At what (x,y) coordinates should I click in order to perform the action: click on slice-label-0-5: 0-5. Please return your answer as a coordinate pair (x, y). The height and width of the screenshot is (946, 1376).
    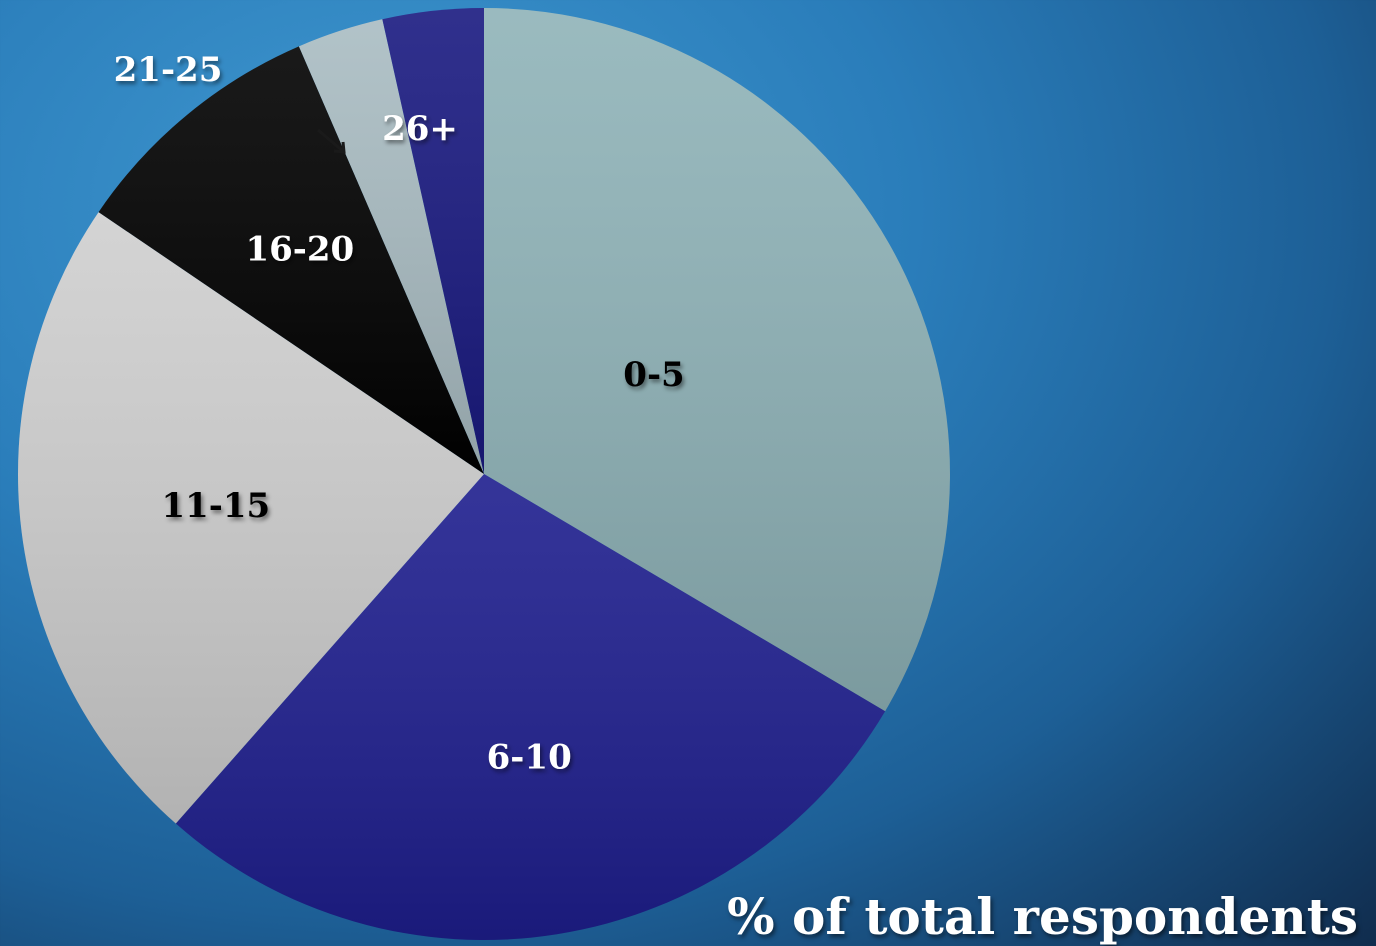
    Looking at the image, I should click on (653, 375).